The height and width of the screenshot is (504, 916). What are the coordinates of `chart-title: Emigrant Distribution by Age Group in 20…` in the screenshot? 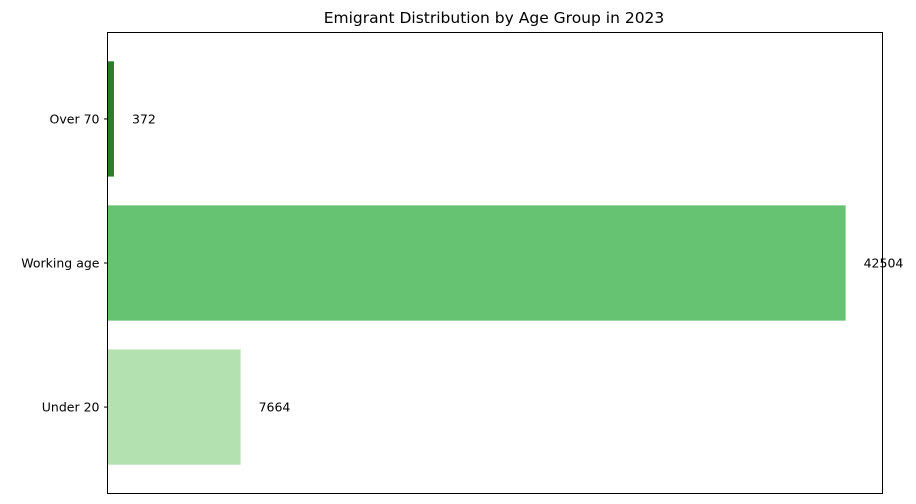 It's located at (494, 18).